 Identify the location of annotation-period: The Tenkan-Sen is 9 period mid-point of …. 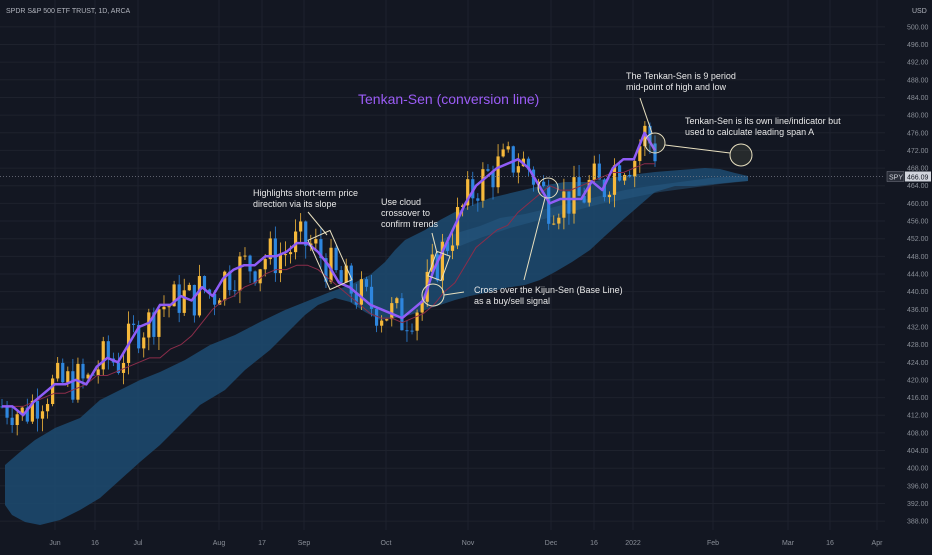
(682, 81).